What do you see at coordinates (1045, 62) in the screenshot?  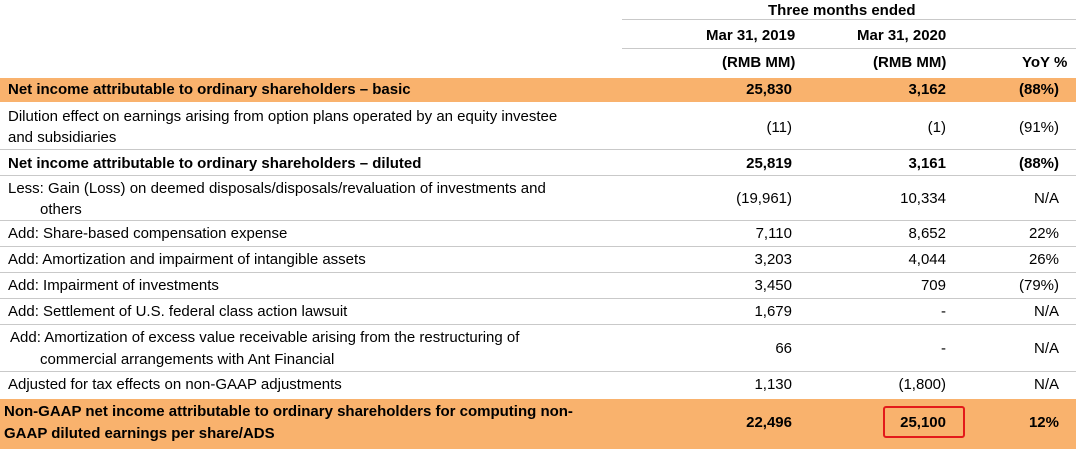 I see `header-col3-label: YoY %` at bounding box center [1045, 62].